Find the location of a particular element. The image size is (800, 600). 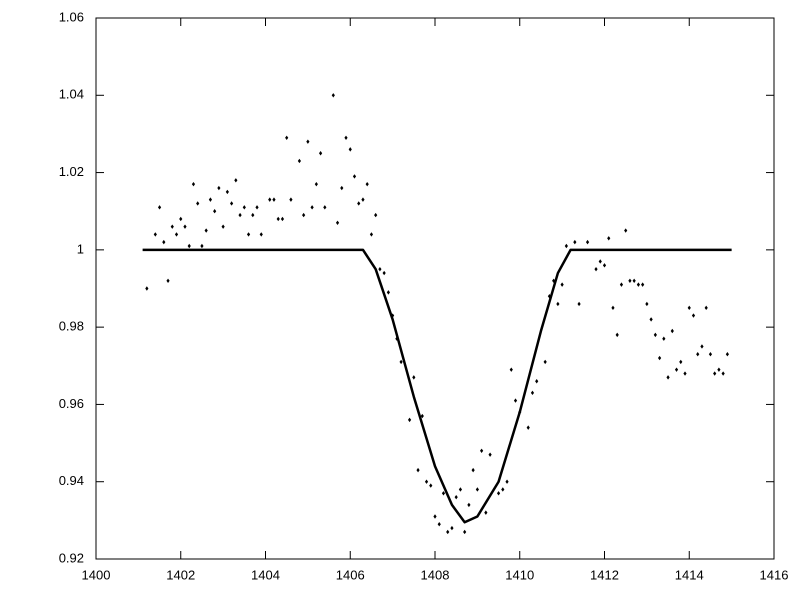

y-tick-label: 1.02 is located at coordinates (71, 171).